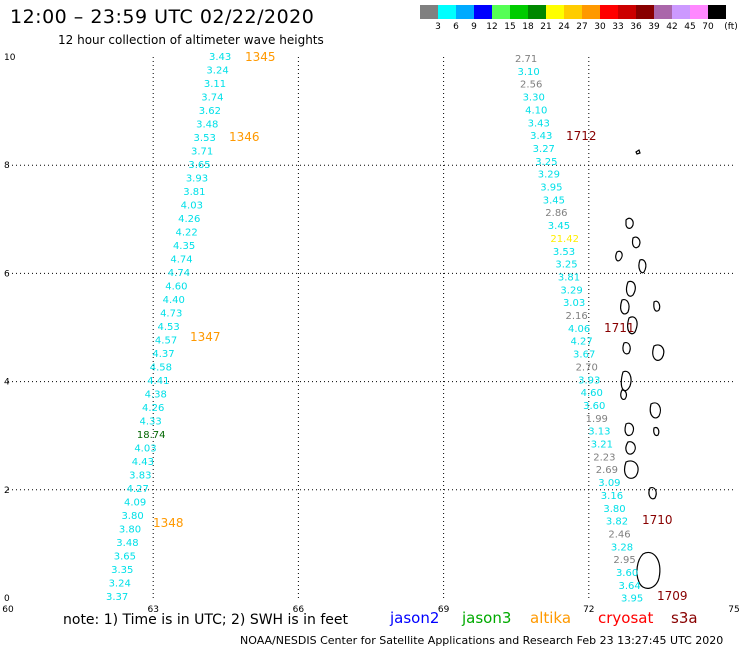 Image resolution: width=740 pixels, height=650 pixels. Describe the element at coordinates (156, 395) in the screenshot. I see `swh-value: 4.38` at that location.